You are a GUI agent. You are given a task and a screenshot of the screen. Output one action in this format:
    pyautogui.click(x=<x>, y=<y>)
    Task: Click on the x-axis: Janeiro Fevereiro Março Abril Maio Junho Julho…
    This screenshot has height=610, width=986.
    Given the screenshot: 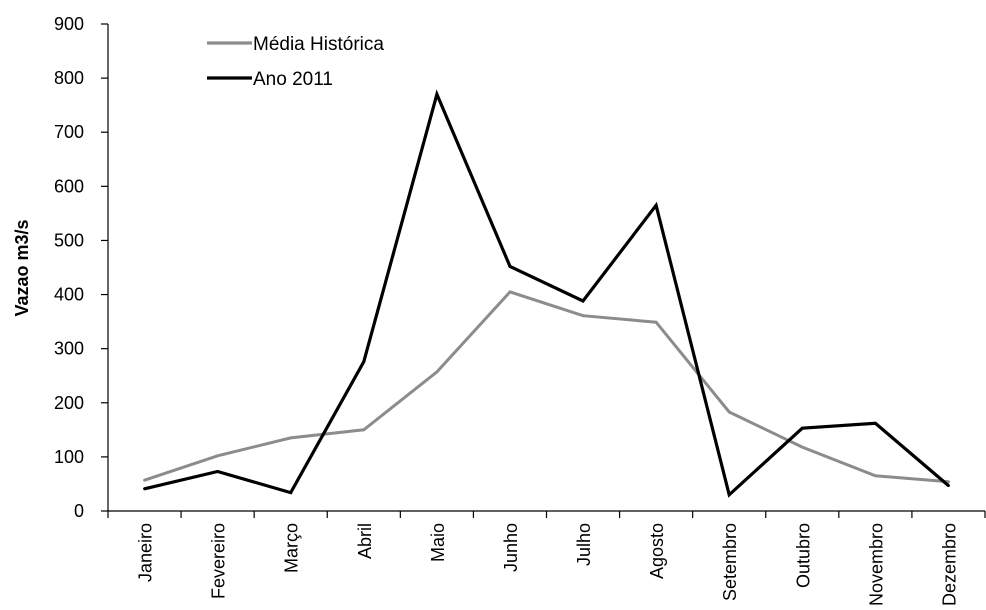 What is the action you would take?
    pyautogui.click(x=546, y=558)
    